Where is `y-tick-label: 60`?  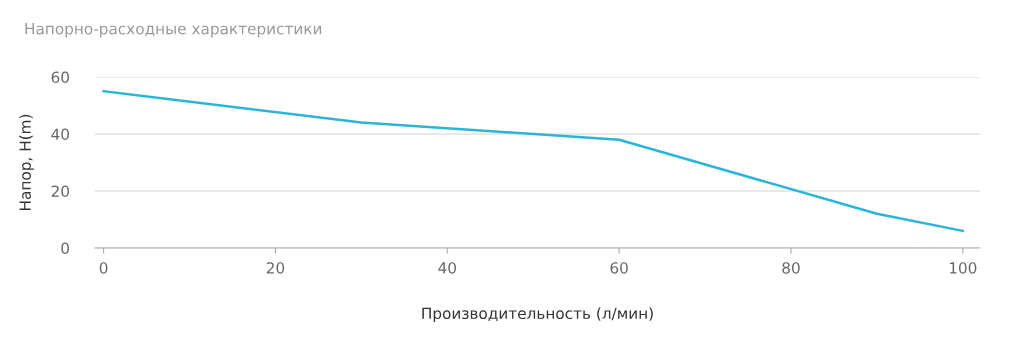
y-tick-label: 60 is located at coordinates (60, 77).